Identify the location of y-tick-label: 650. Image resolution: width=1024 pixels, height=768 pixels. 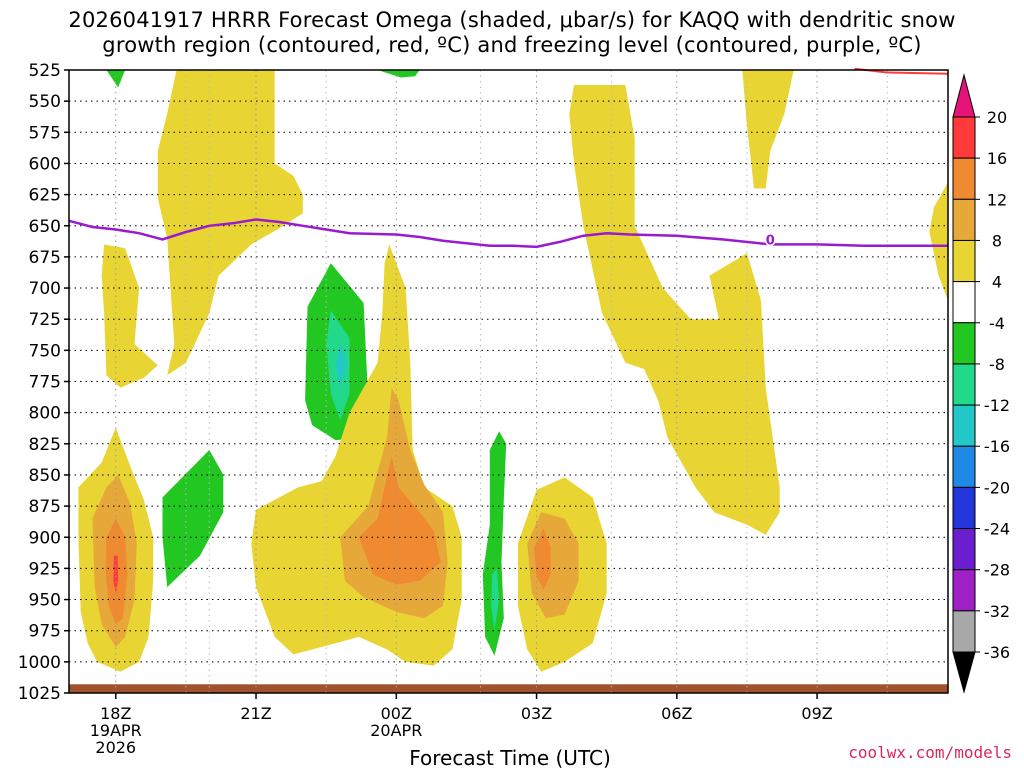
(45, 227).